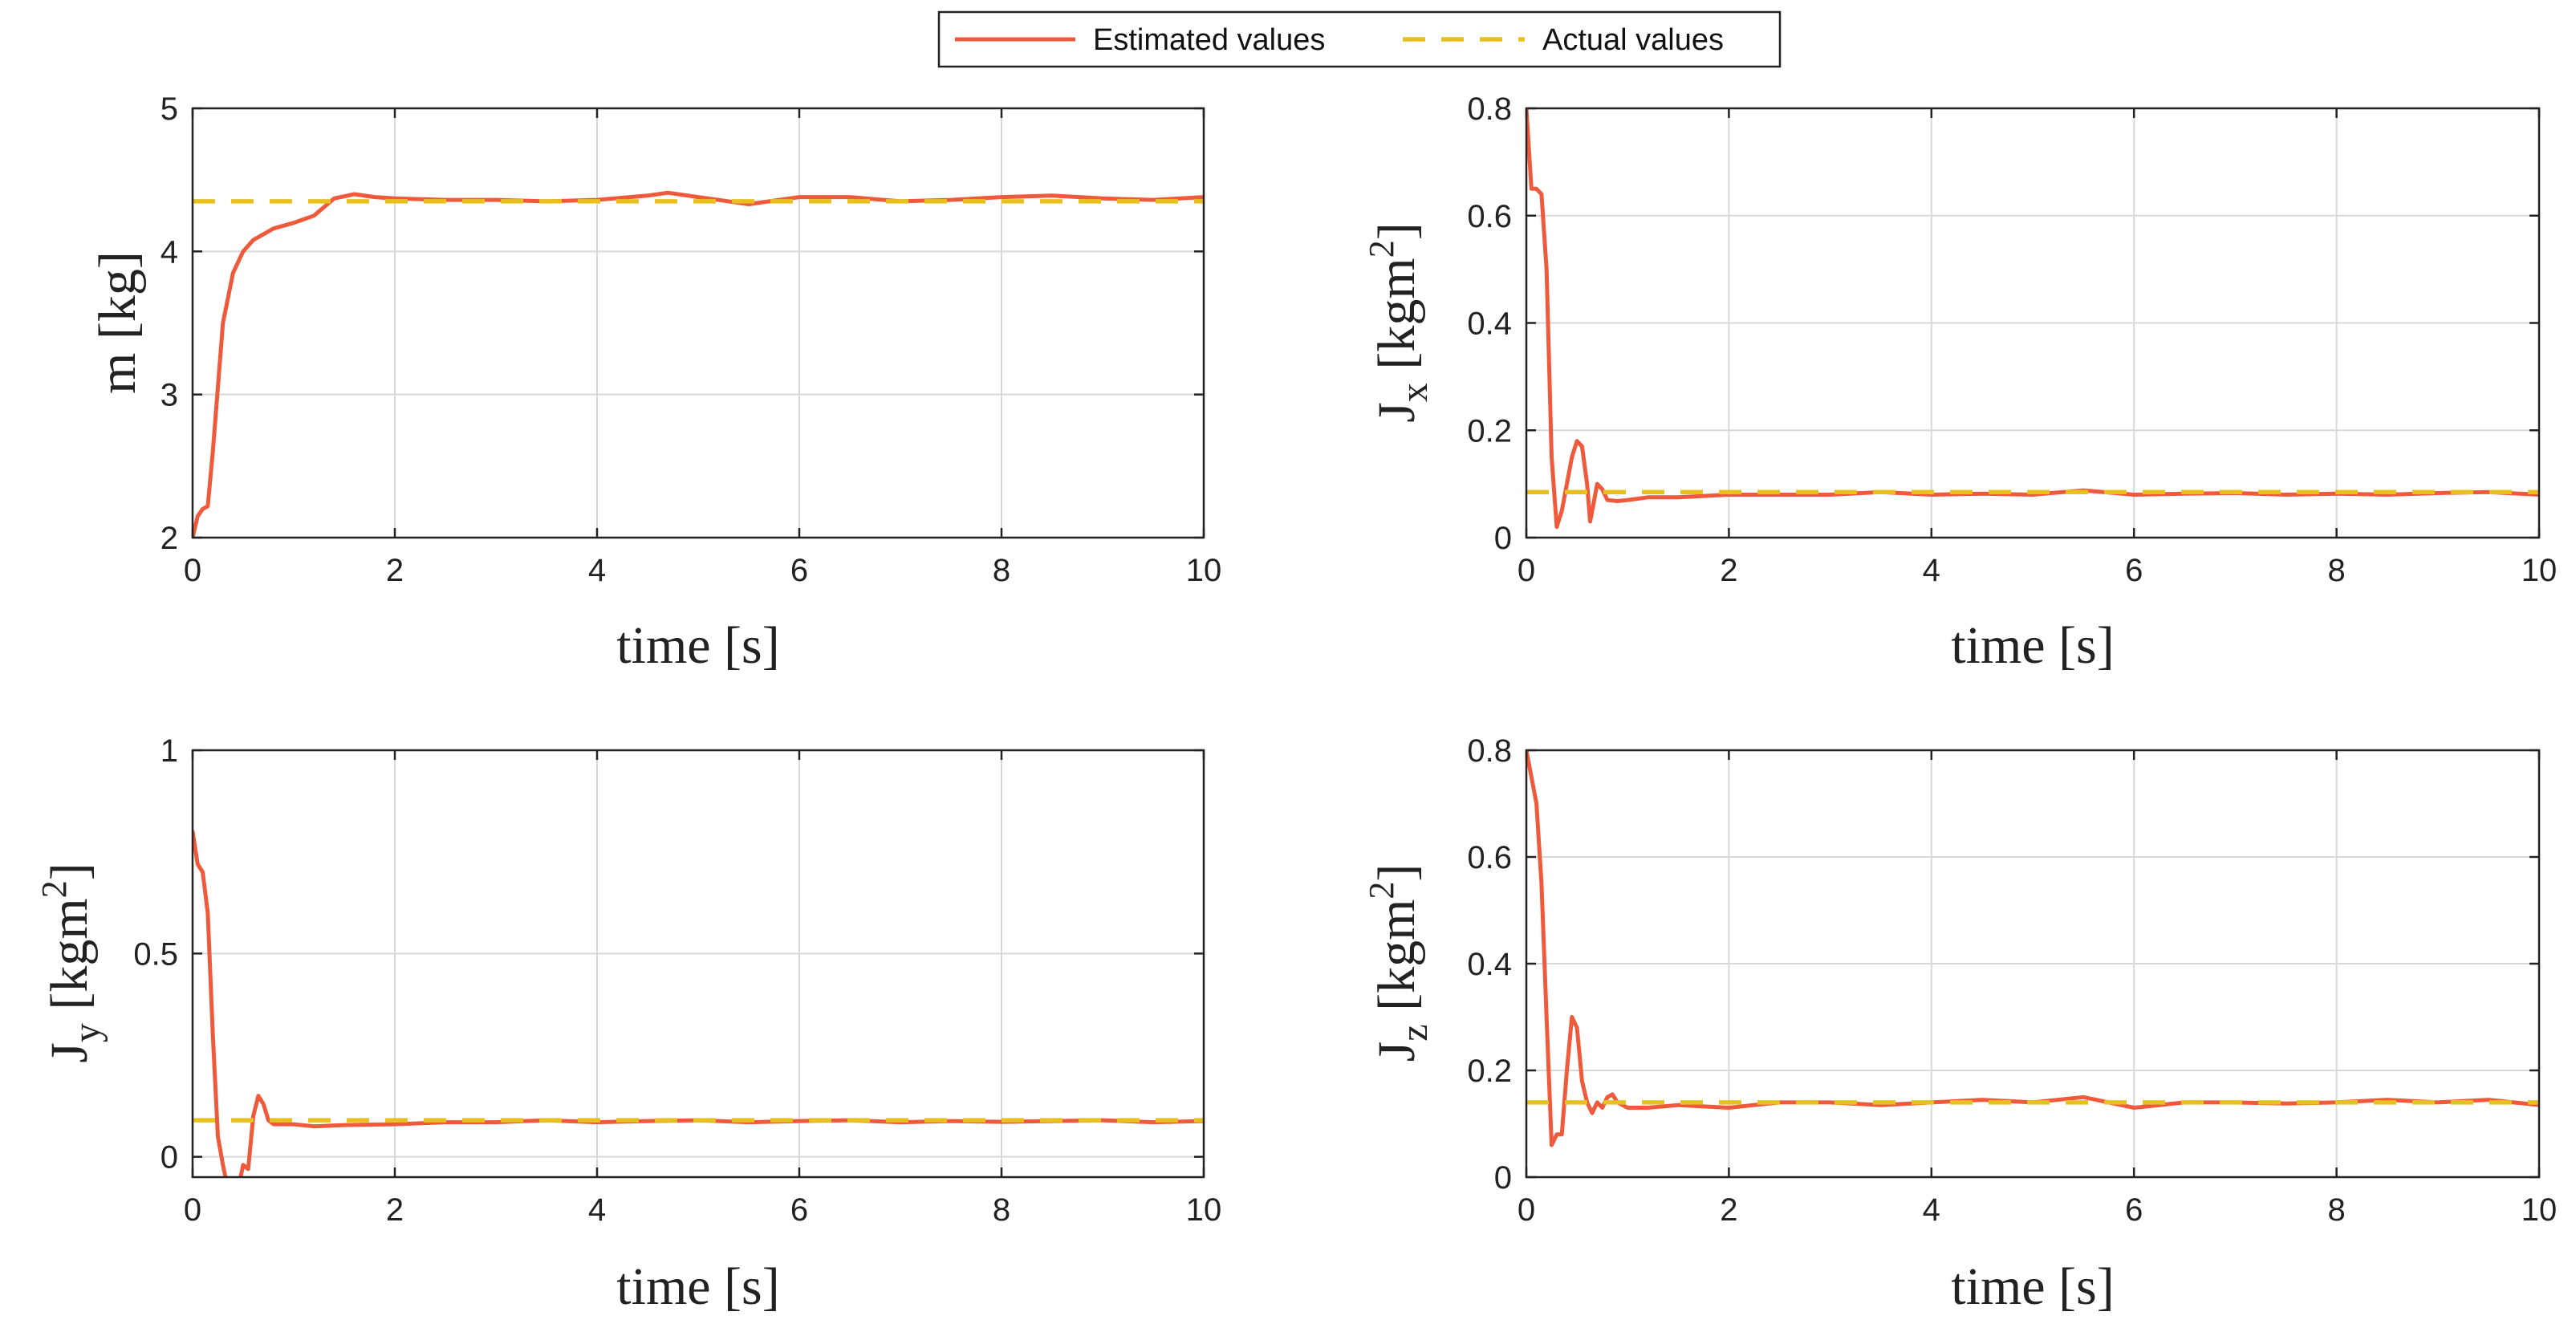 The height and width of the screenshot is (1336, 2576). I want to click on legend: Estimated values Actual values, so click(1359, 39).